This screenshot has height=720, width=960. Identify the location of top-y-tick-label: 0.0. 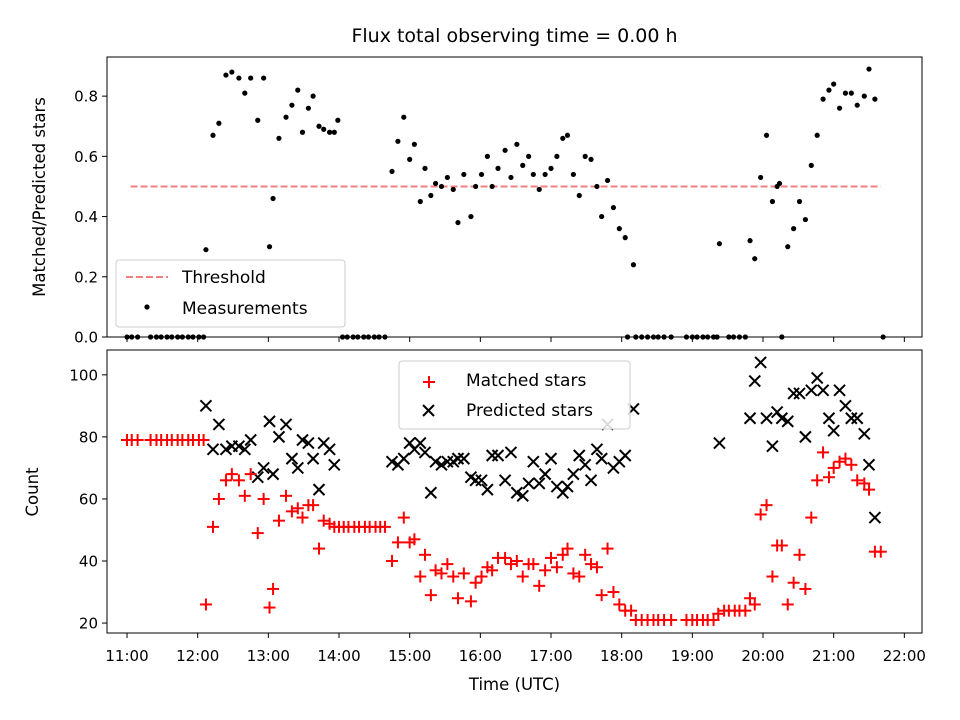
(86, 338).